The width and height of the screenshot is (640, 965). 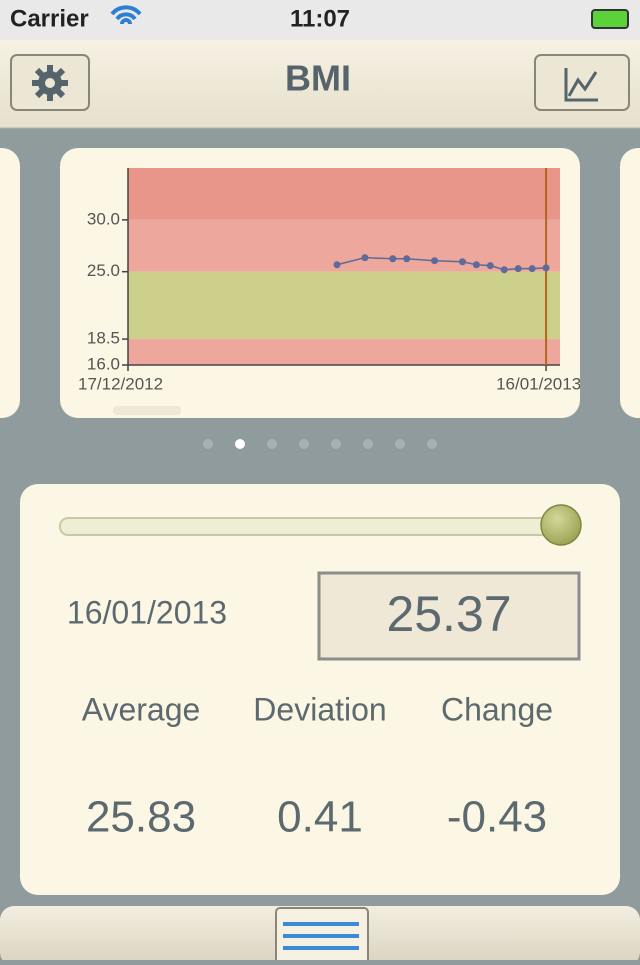 What do you see at coordinates (141, 817) in the screenshot?
I see `stat-value: 25.83` at bounding box center [141, 817].